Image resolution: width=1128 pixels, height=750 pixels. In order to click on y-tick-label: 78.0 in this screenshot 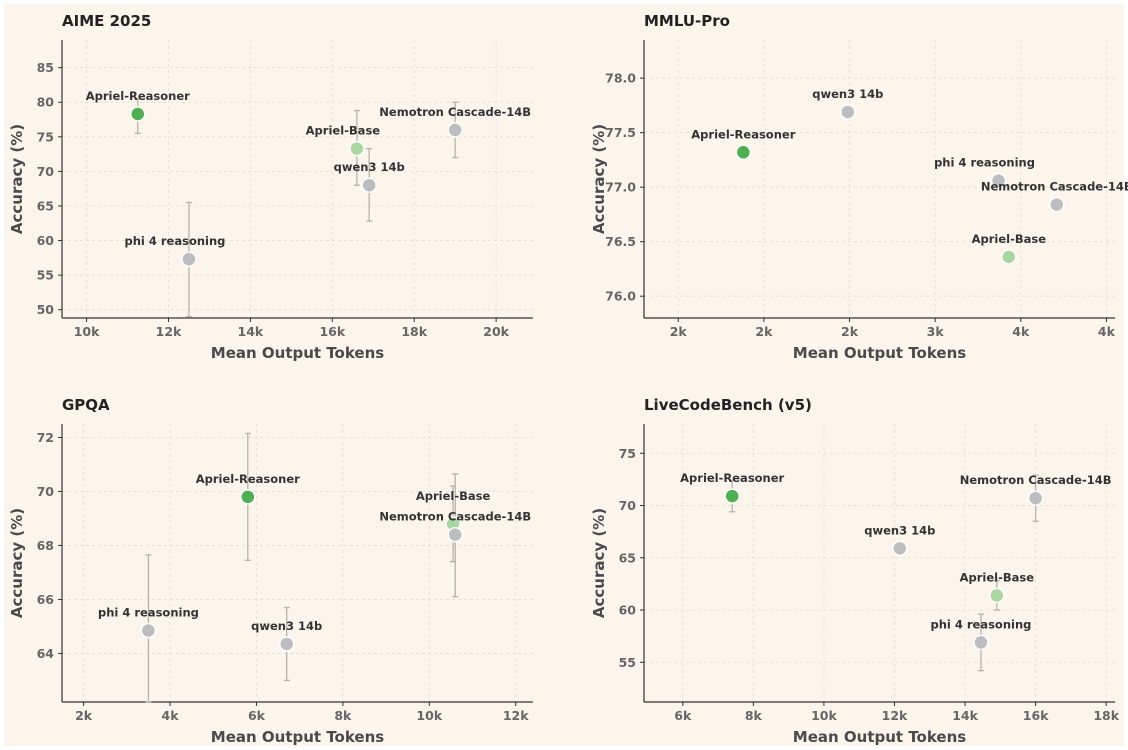, I will do `click(620, 78)`.